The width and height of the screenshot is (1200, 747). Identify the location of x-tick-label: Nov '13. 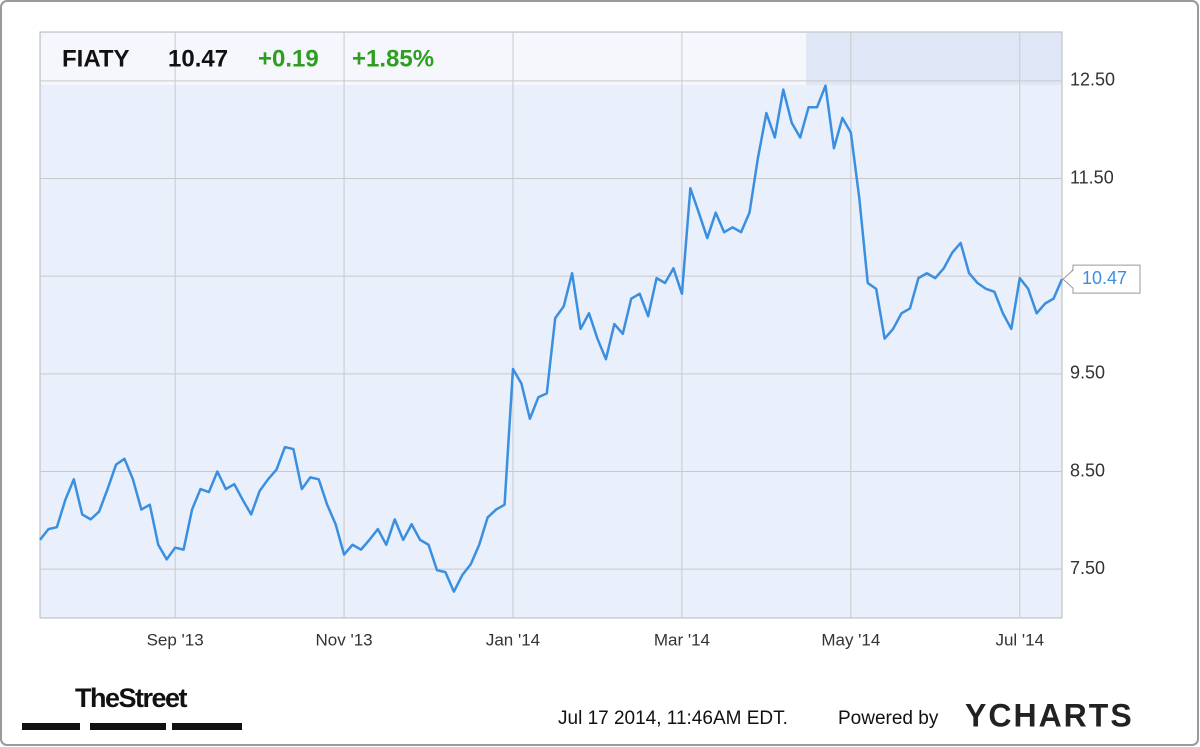
(344, 639).